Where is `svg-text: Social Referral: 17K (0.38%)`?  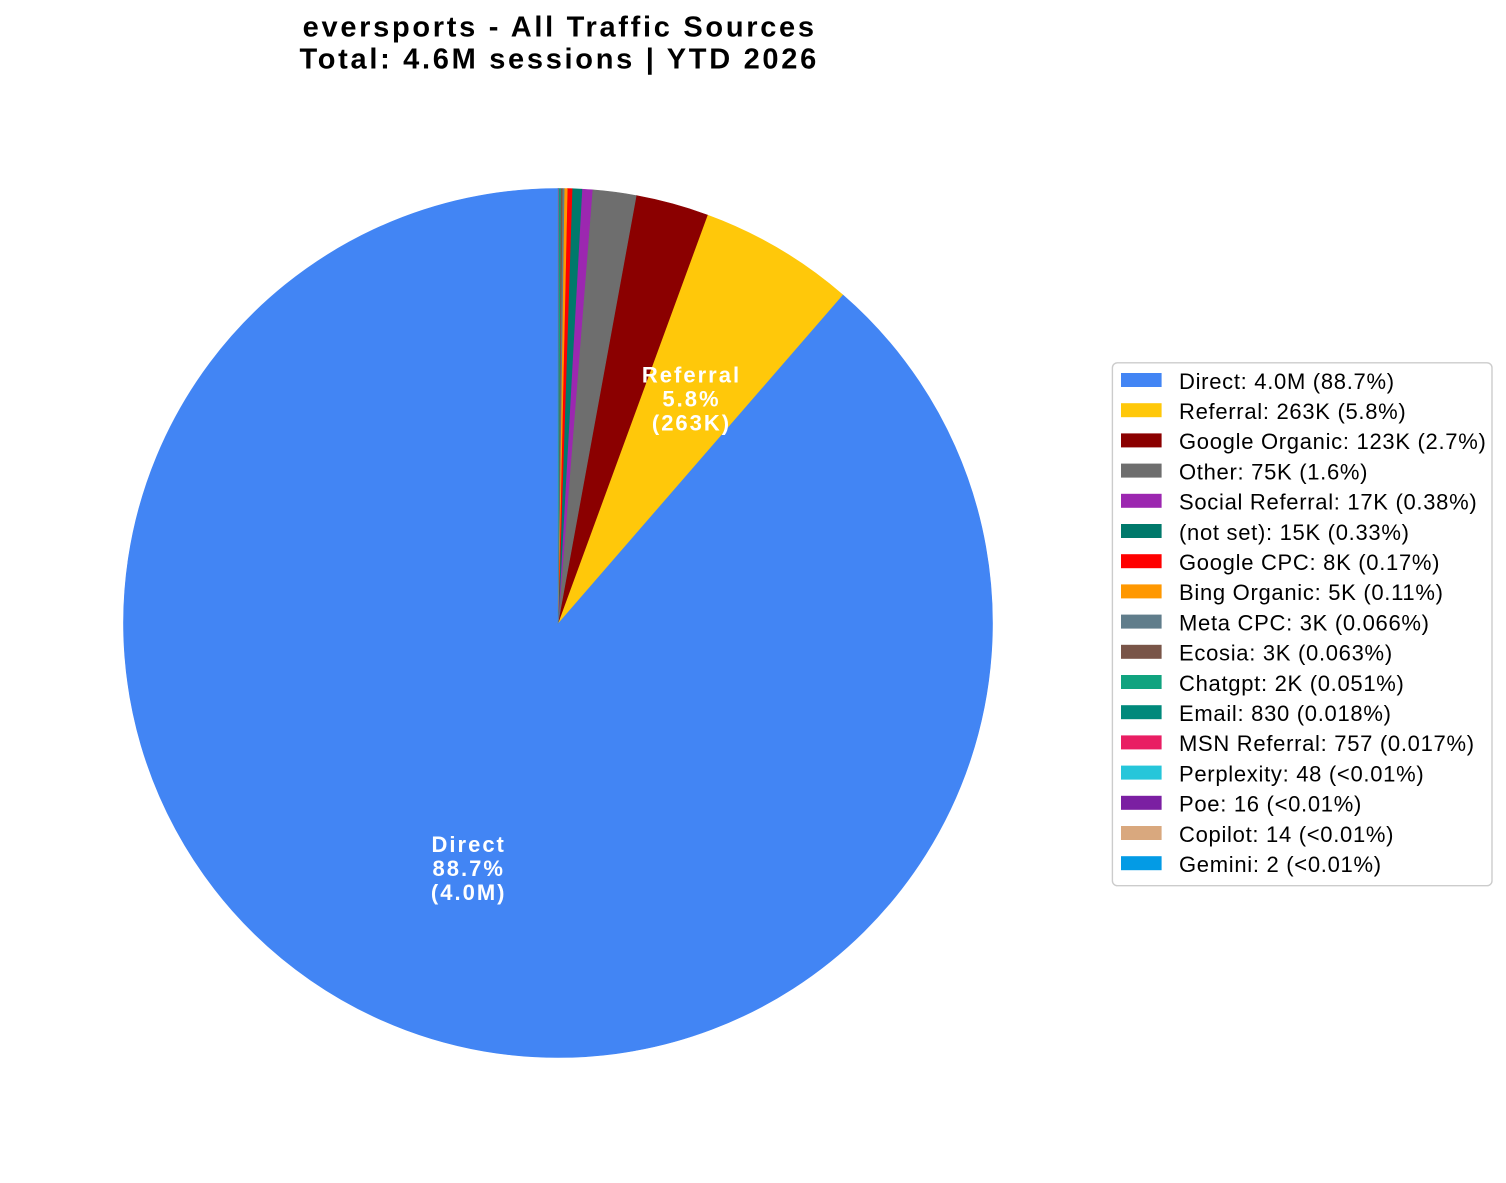 svg-text: Social Referral: 17K (0.38%) is located at coordinates (1328, 502).